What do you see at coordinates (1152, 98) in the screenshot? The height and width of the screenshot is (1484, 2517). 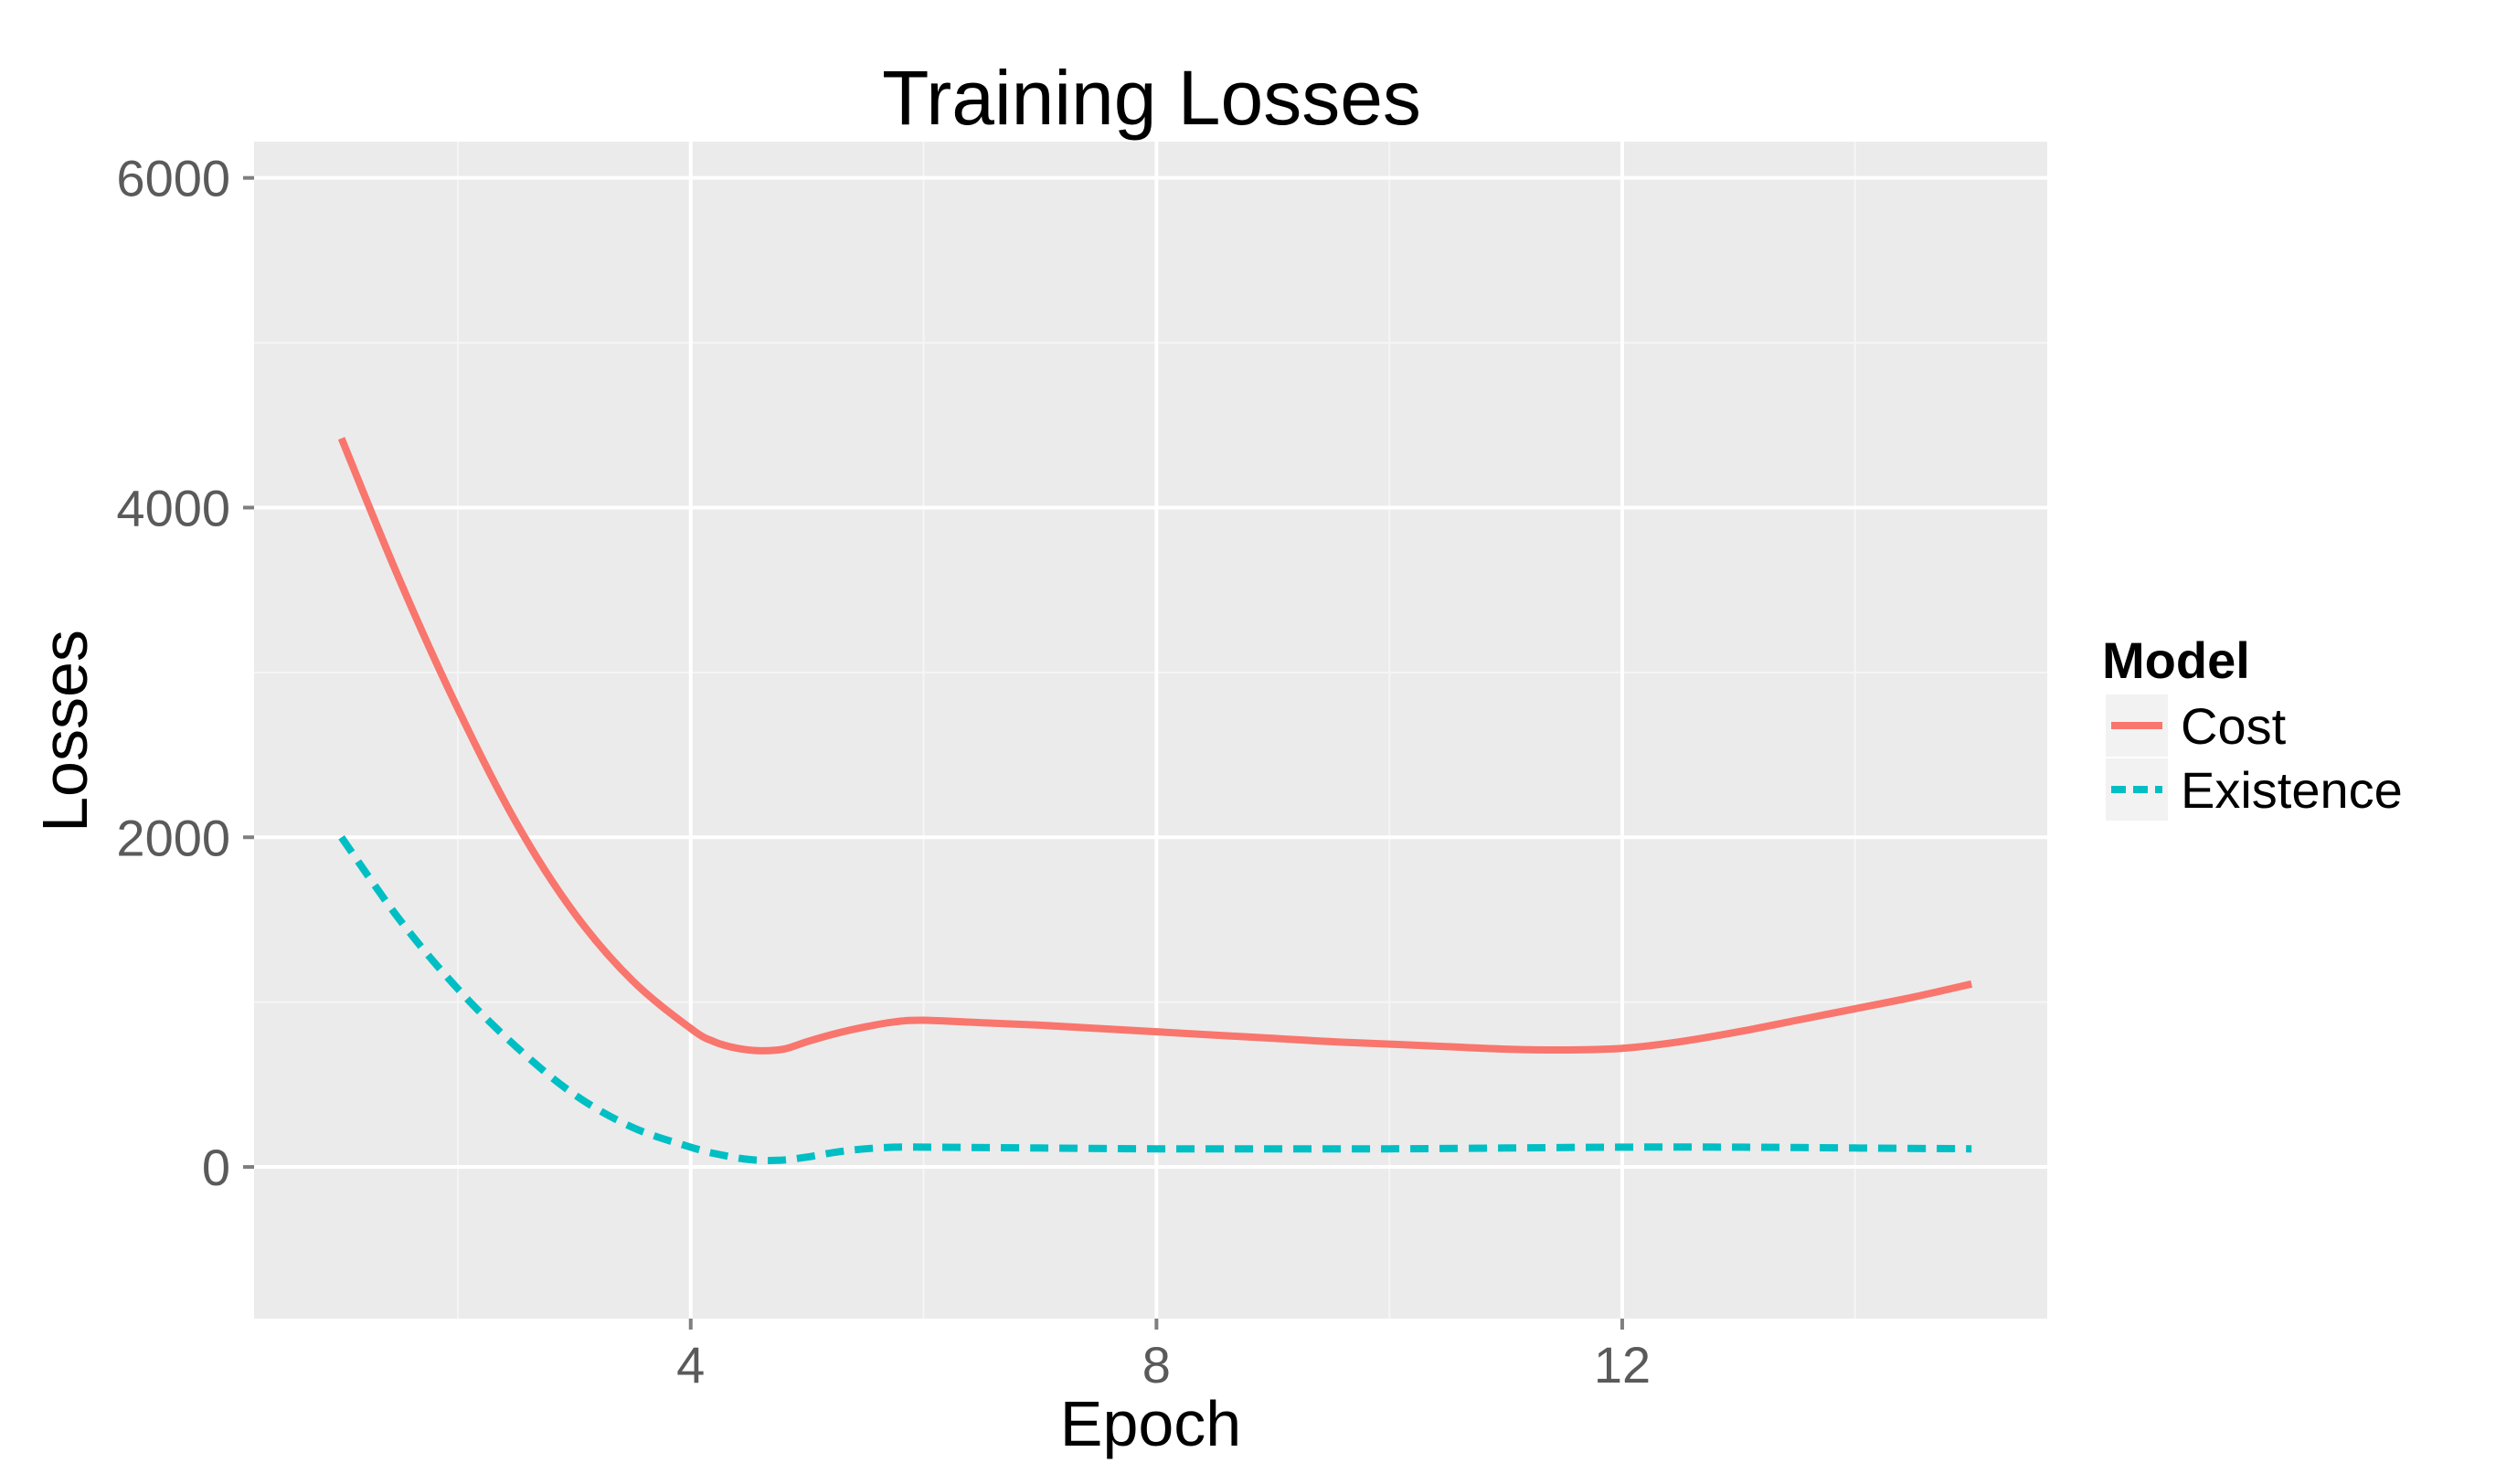 I see `chart-title: Training Losses` at bounding box center [1152, 98].